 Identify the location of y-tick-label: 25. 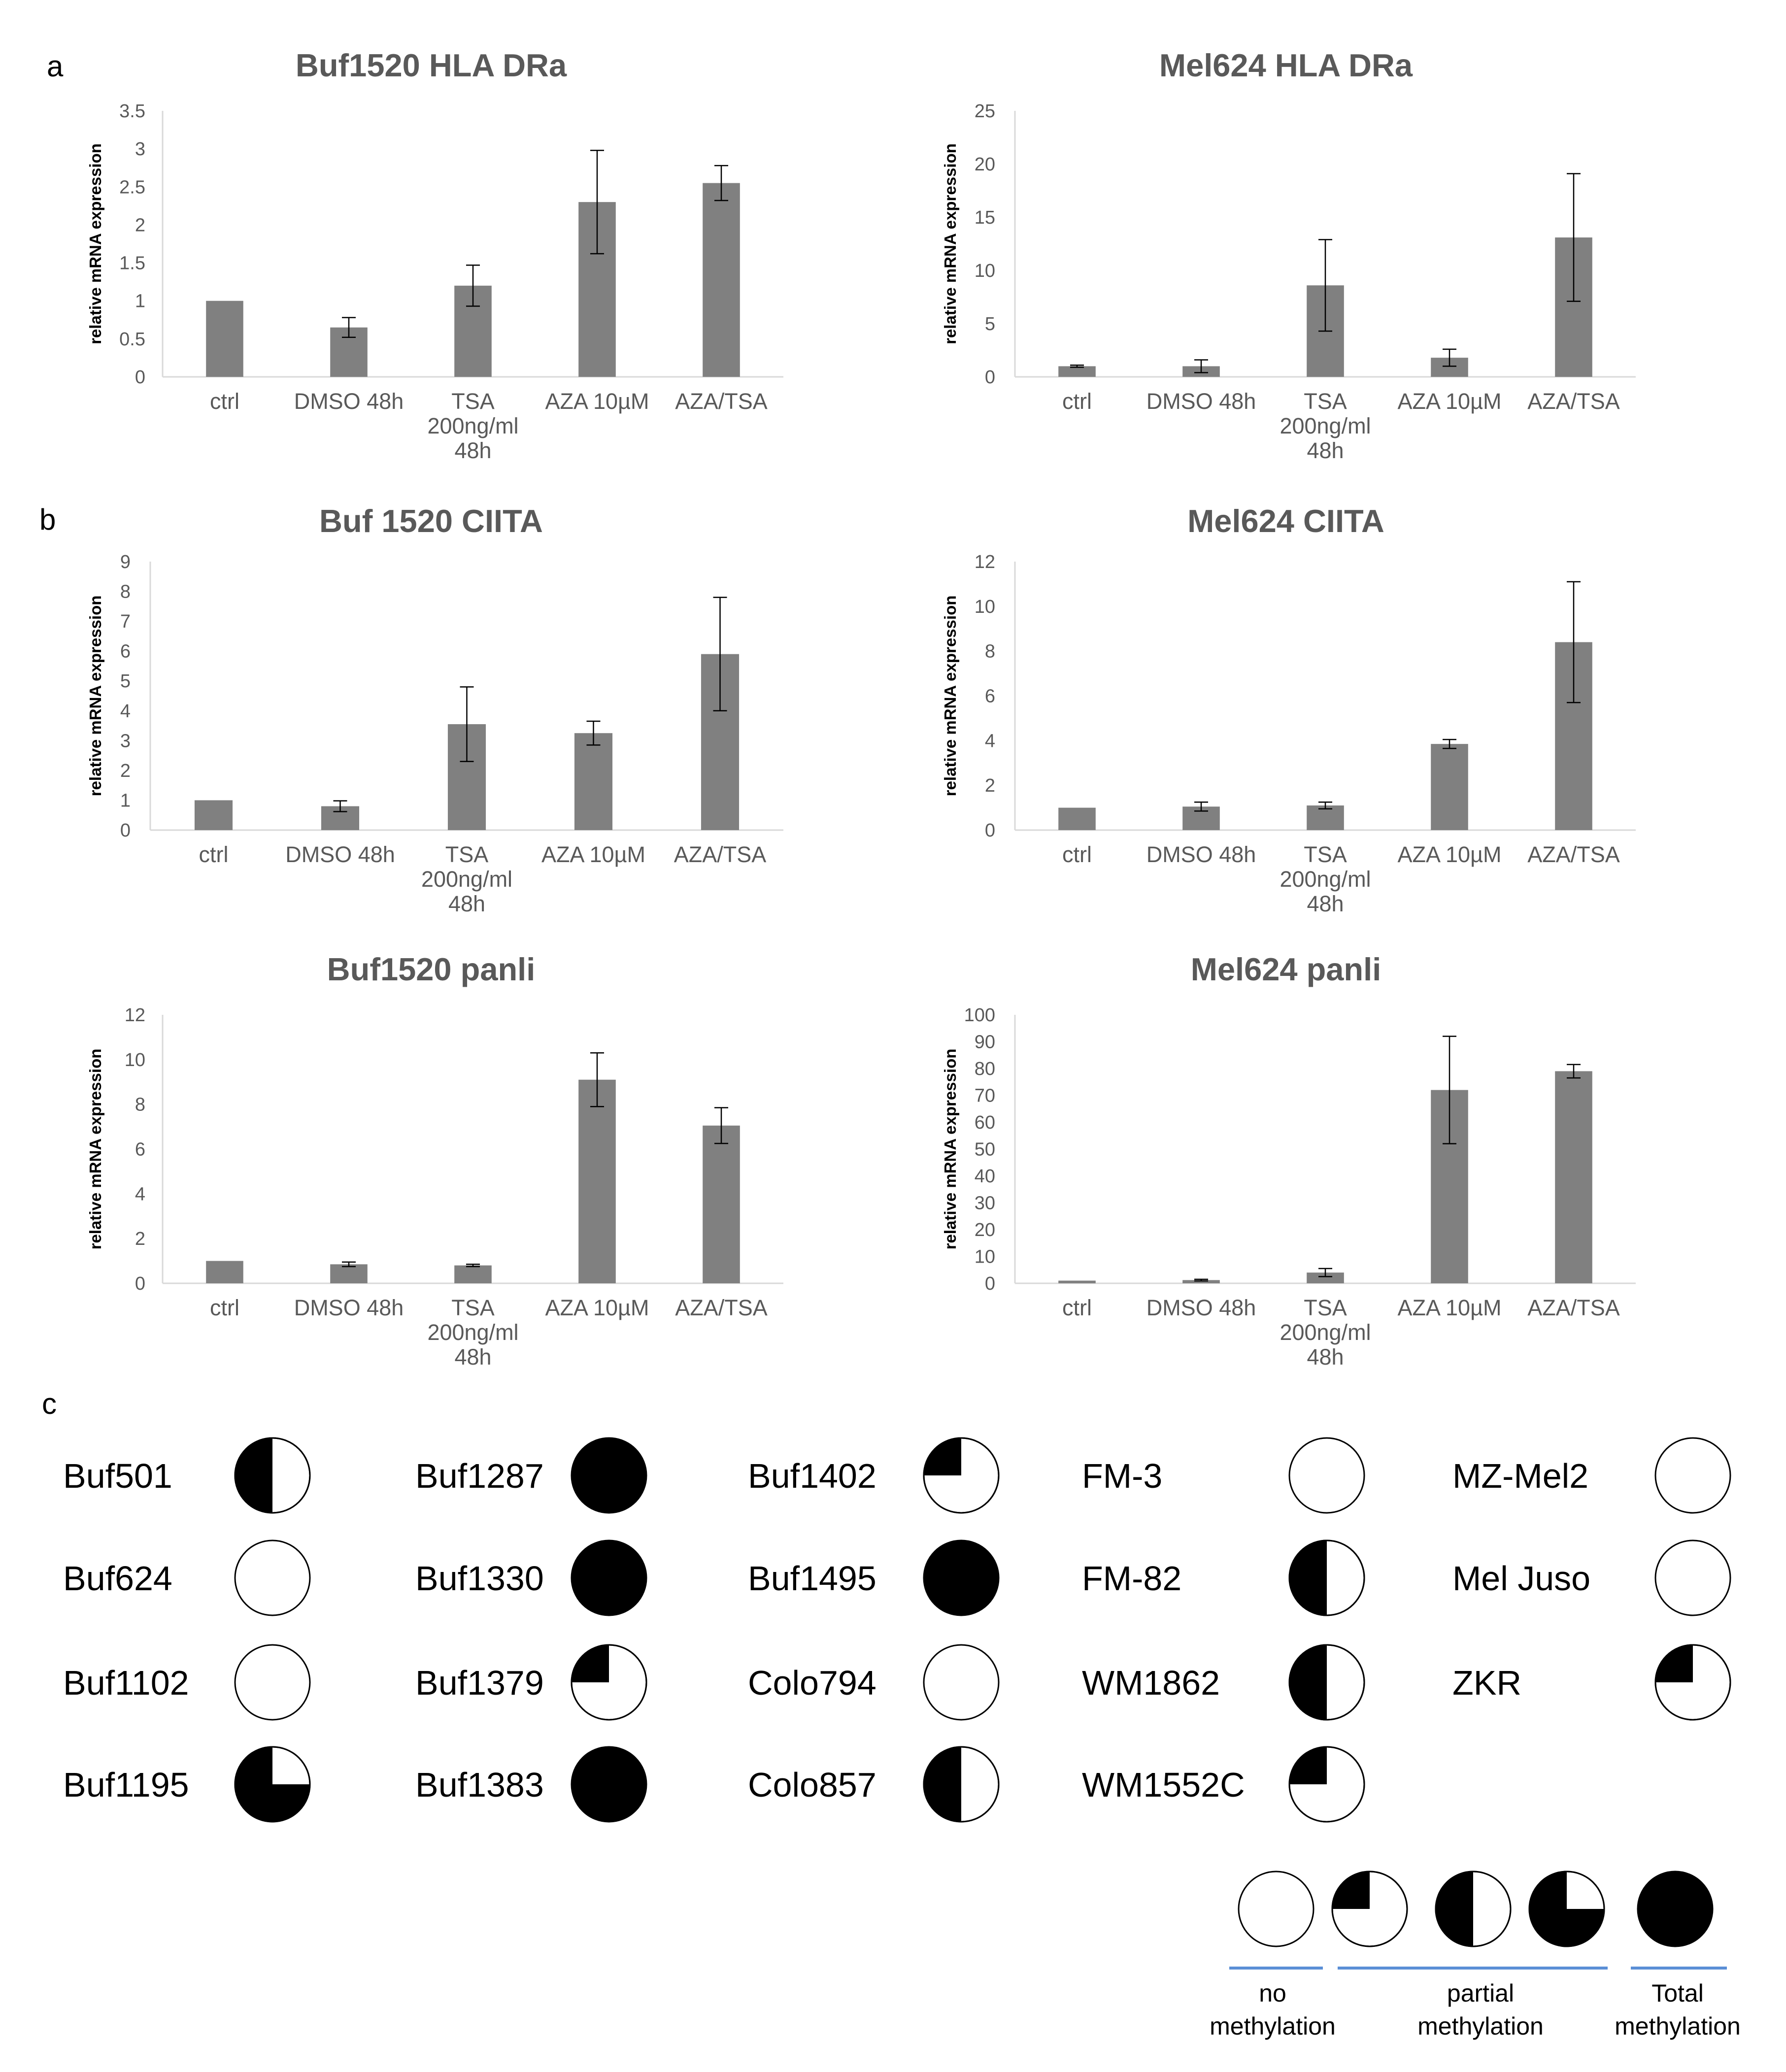
(985, 112).